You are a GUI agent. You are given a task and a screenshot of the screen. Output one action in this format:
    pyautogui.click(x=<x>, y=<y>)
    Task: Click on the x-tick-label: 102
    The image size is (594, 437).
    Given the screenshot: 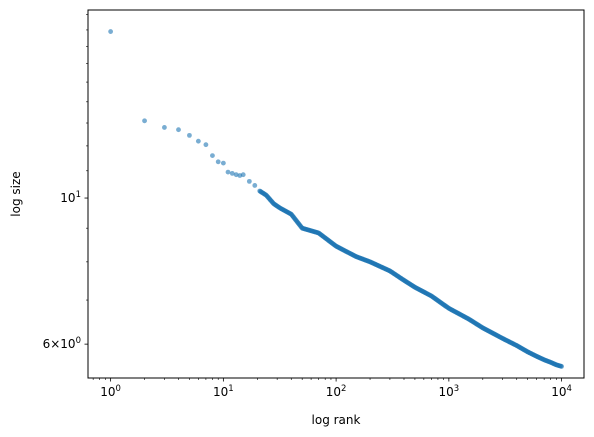 What is the action you would take?
    pyautogui.click(x=336, y=391)
    